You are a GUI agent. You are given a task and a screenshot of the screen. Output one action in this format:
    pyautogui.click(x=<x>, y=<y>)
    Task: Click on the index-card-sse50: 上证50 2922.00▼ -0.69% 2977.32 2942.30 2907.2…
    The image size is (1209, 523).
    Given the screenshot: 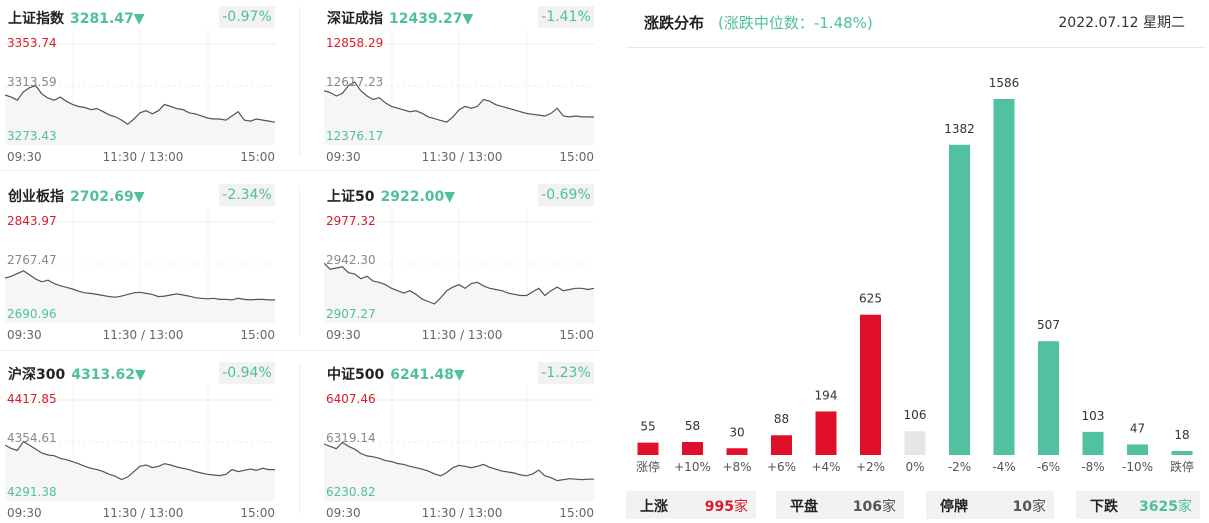 What is the action you would take?
    pyautogui.click(x=459, y=262)
    